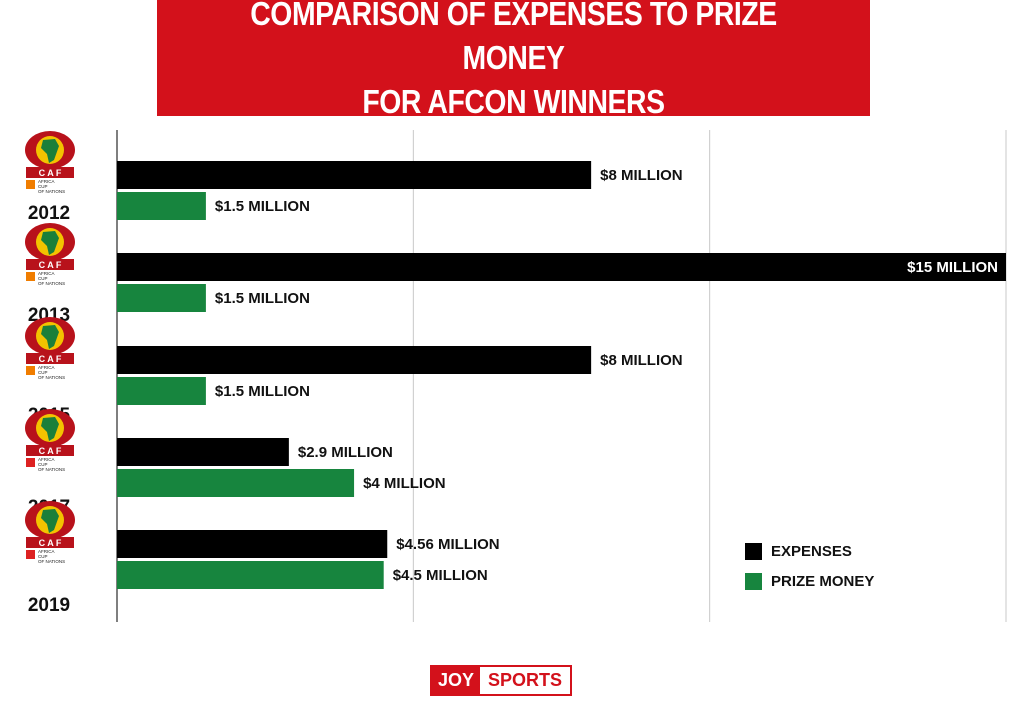 The width and height of the screenshot is (1024, 708). Describe the element at coordinates (203, 452) in the screenshot. I see `expenses-bar-2017` at that location.